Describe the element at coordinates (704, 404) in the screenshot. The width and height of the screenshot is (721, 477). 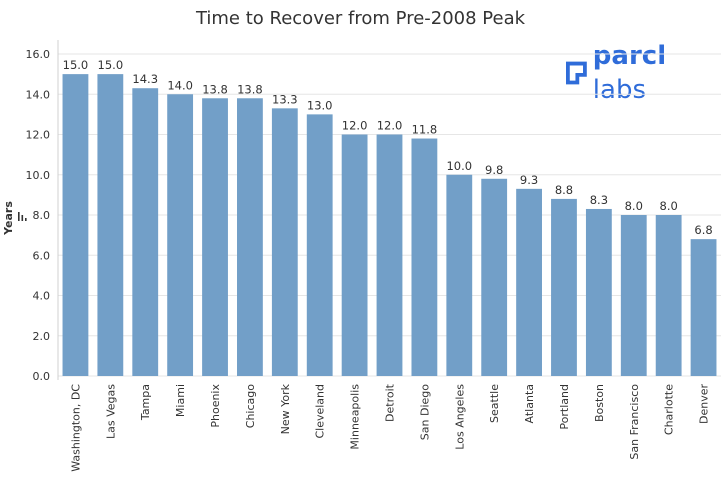
I see `x-tick-label: Denver` at that location.